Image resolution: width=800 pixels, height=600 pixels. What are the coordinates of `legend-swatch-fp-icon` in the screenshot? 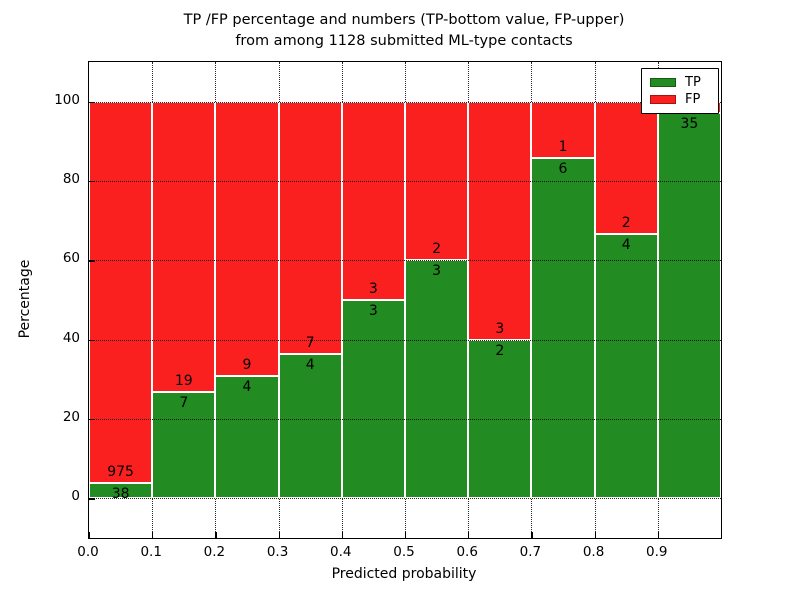 It's located at (663, 99).